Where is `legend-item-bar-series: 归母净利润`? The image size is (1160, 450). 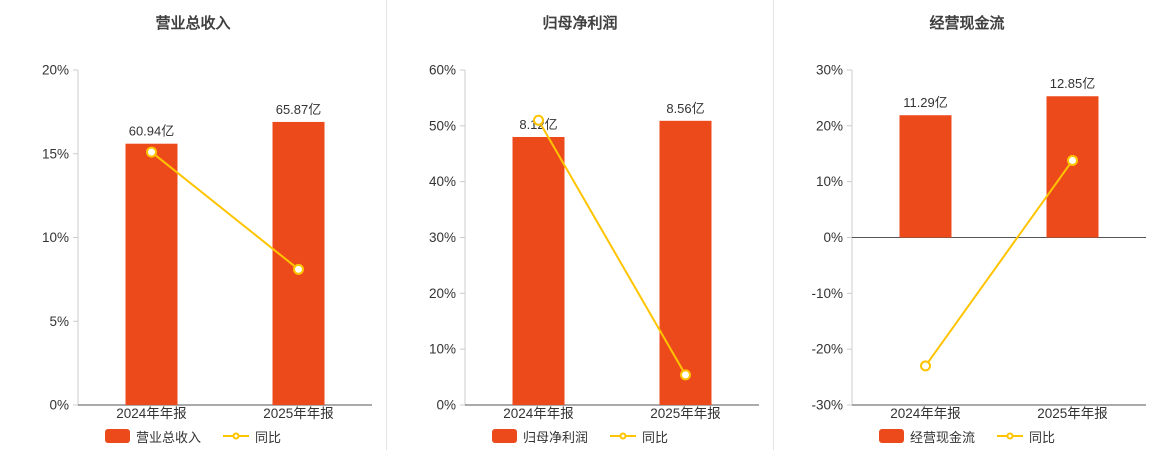 legend-item-bar-series: 归母净利润 is located at coordinates (539, 436).